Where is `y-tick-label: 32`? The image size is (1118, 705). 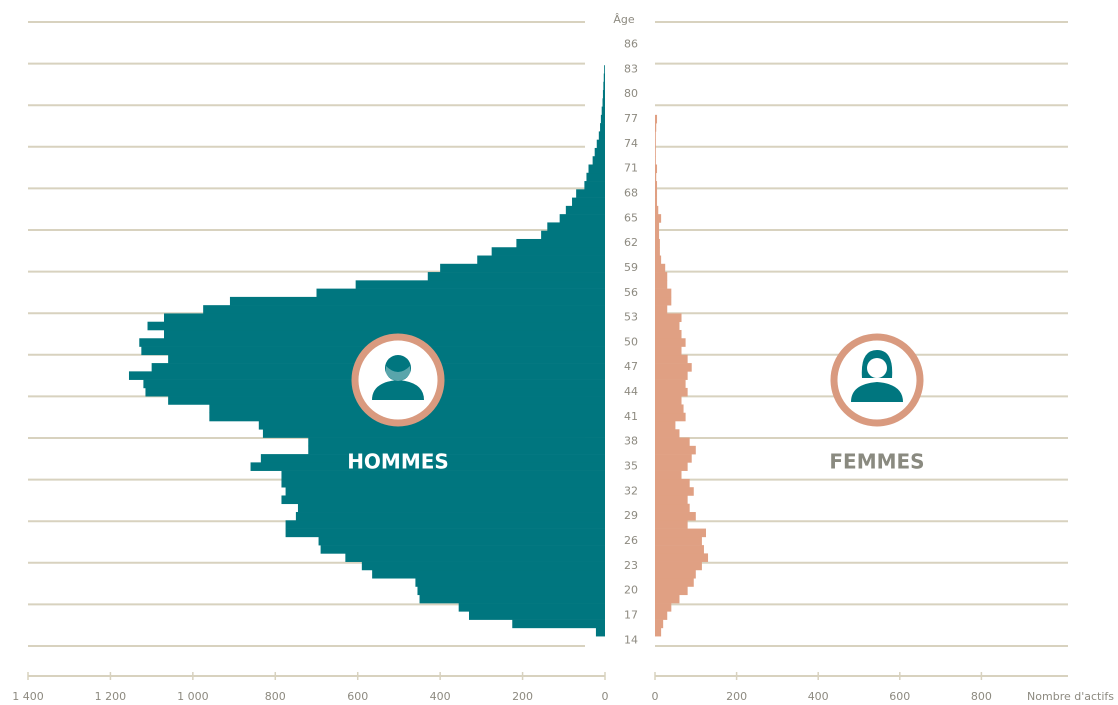
y-tick-label: 32 is located at coordinates (631, 490).